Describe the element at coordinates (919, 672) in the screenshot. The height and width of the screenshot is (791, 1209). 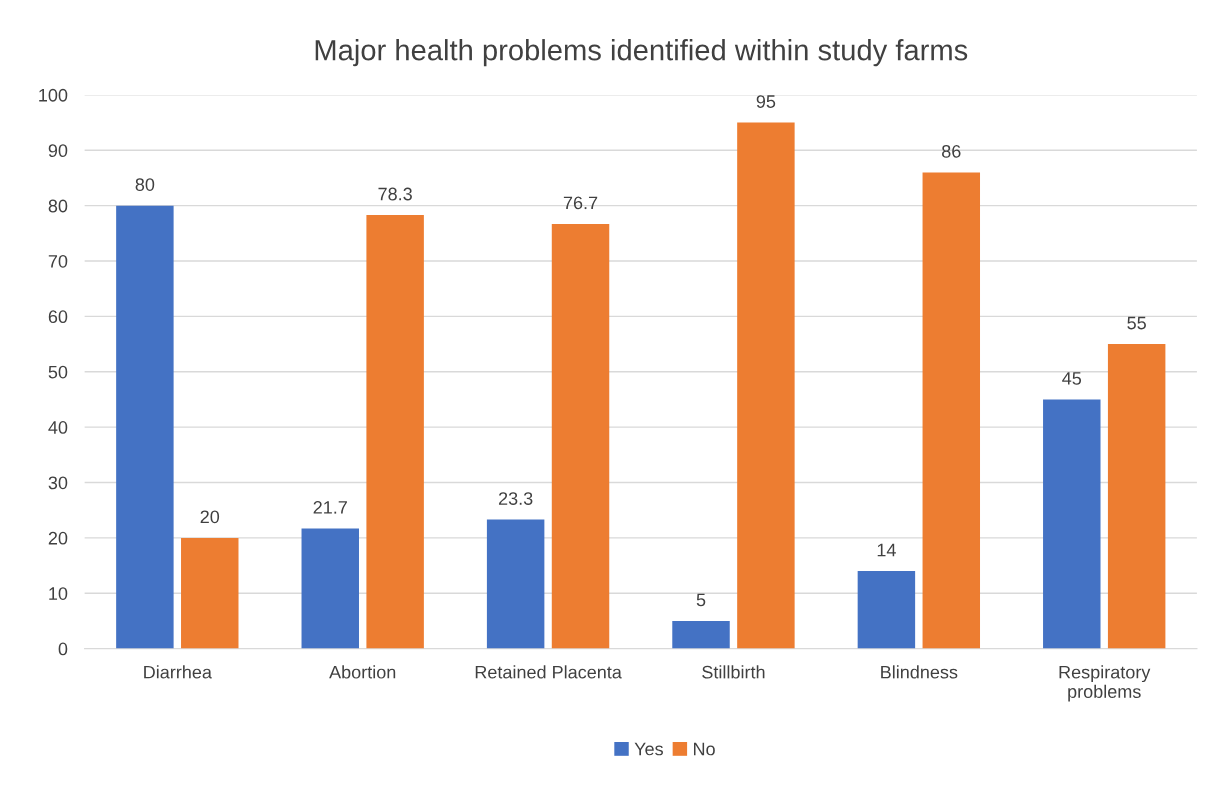
I see `x-tick-label: Blindness` at that location.